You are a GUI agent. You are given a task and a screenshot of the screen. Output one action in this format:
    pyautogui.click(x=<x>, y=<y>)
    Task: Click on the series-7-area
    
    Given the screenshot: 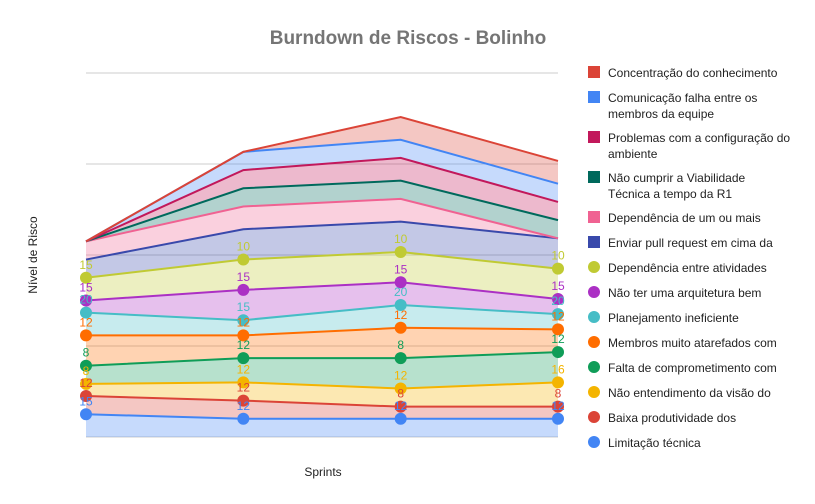 What is the action you would take?
    pyautogui.click(x=322, y=301)
    